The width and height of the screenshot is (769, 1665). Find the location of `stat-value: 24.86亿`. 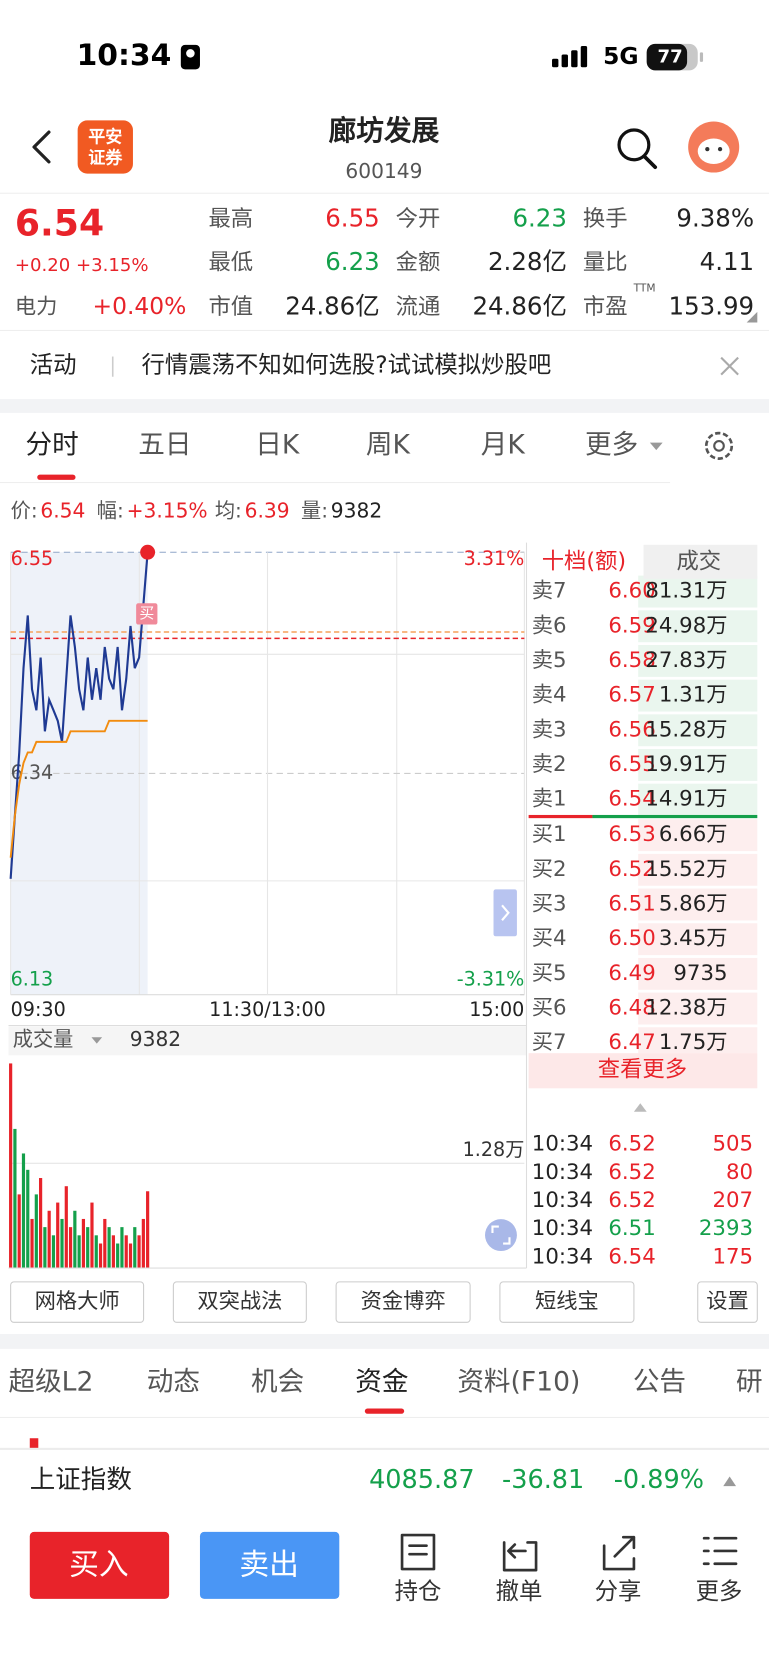

stat-value: 24.86亿 is located at coordinates (332, 306).